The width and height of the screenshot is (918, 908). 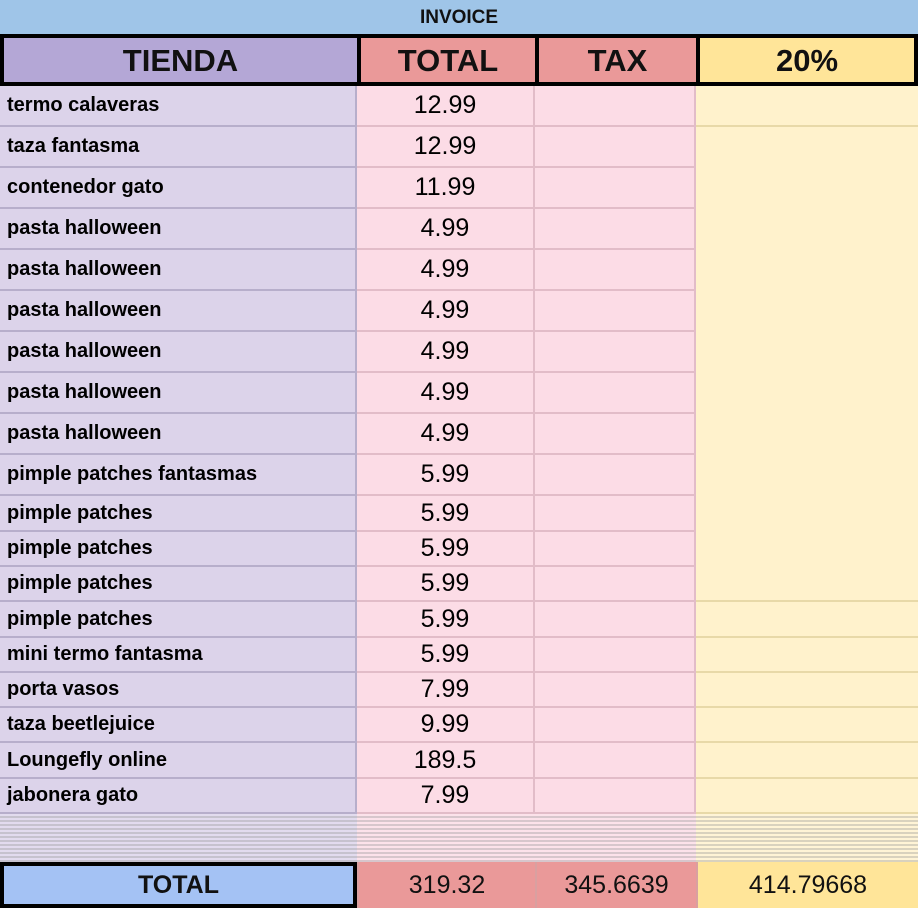 I want to click on pct-merged-cell, so click(x=807, y=364).